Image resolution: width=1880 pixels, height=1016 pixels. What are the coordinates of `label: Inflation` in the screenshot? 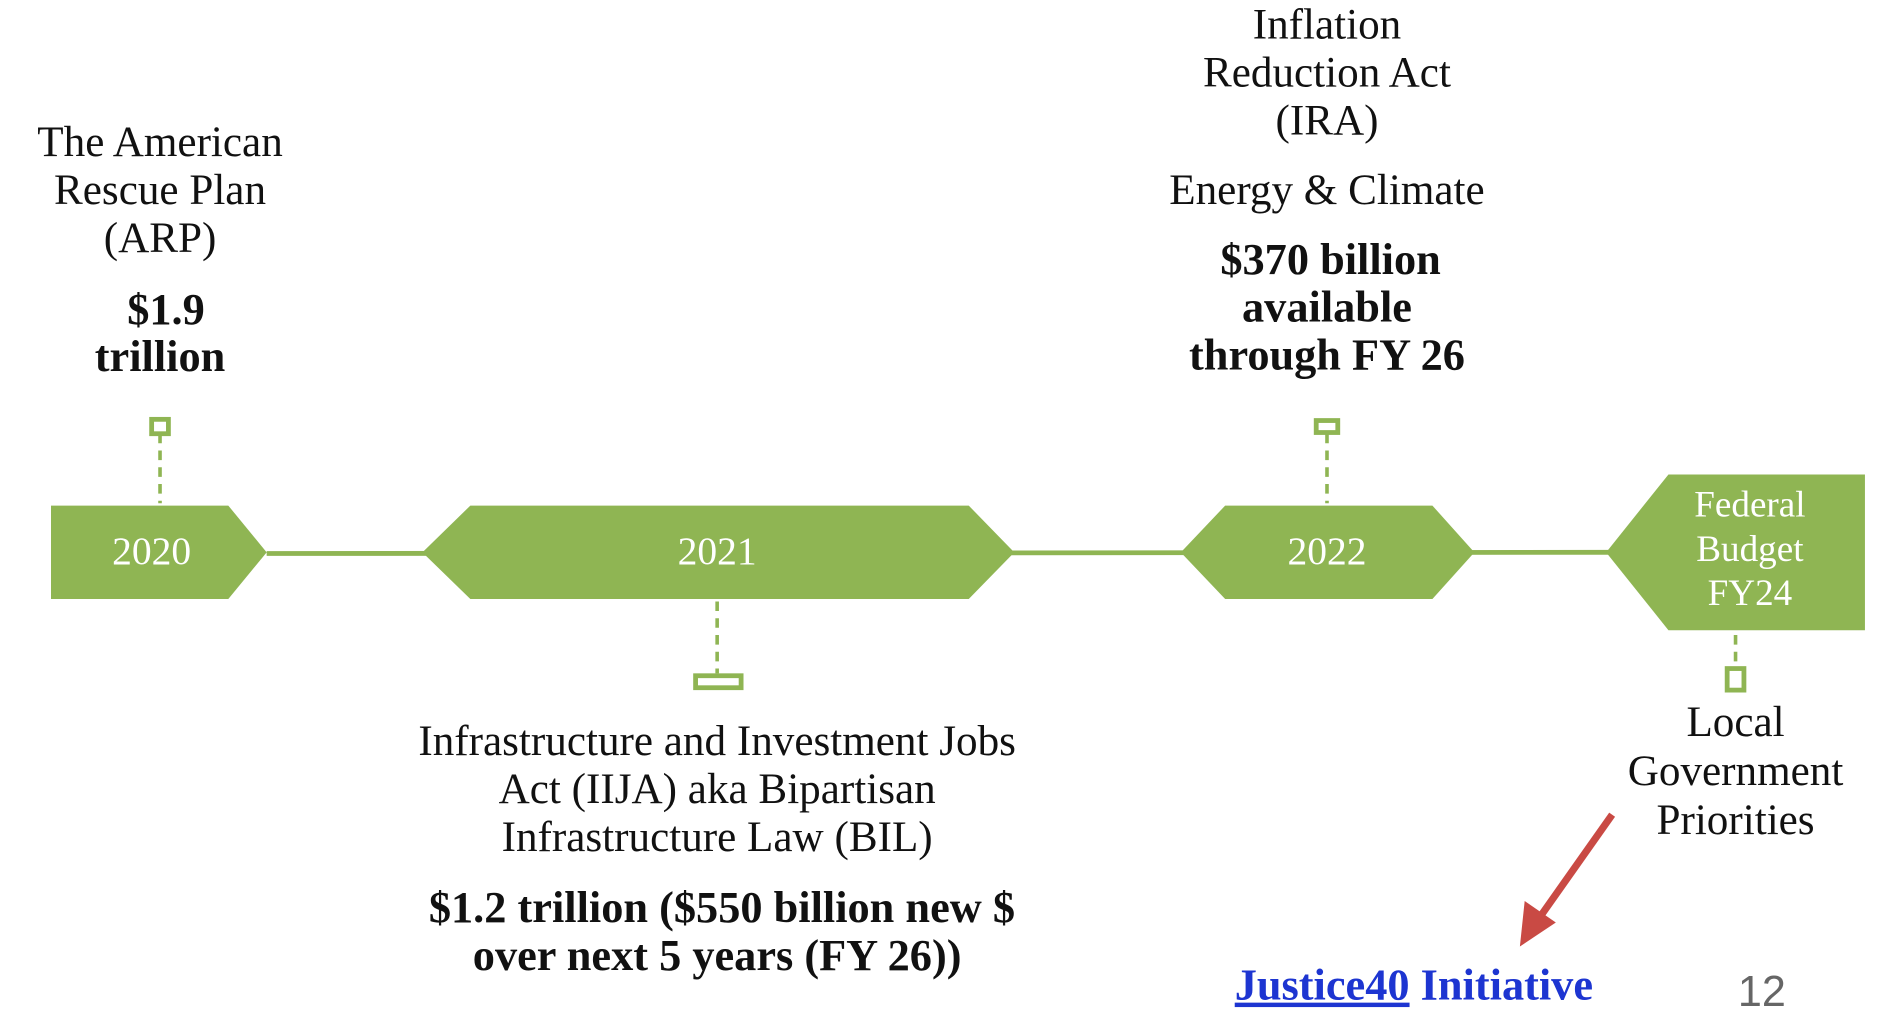 It's located at (1327, 25).